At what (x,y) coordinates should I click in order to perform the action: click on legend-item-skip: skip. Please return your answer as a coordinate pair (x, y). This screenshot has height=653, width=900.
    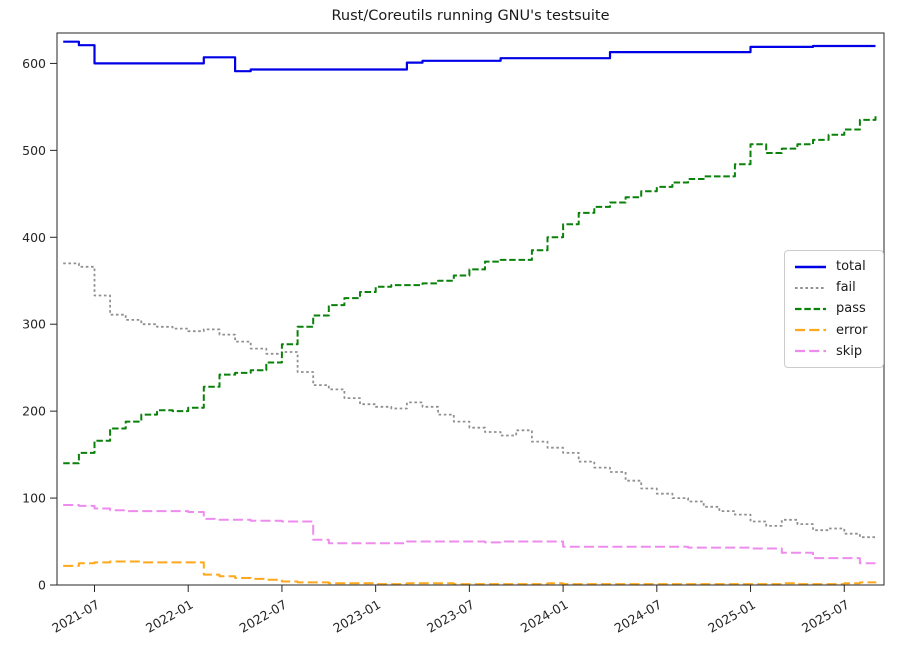
    Looking at the image, I should click on (834, 351).